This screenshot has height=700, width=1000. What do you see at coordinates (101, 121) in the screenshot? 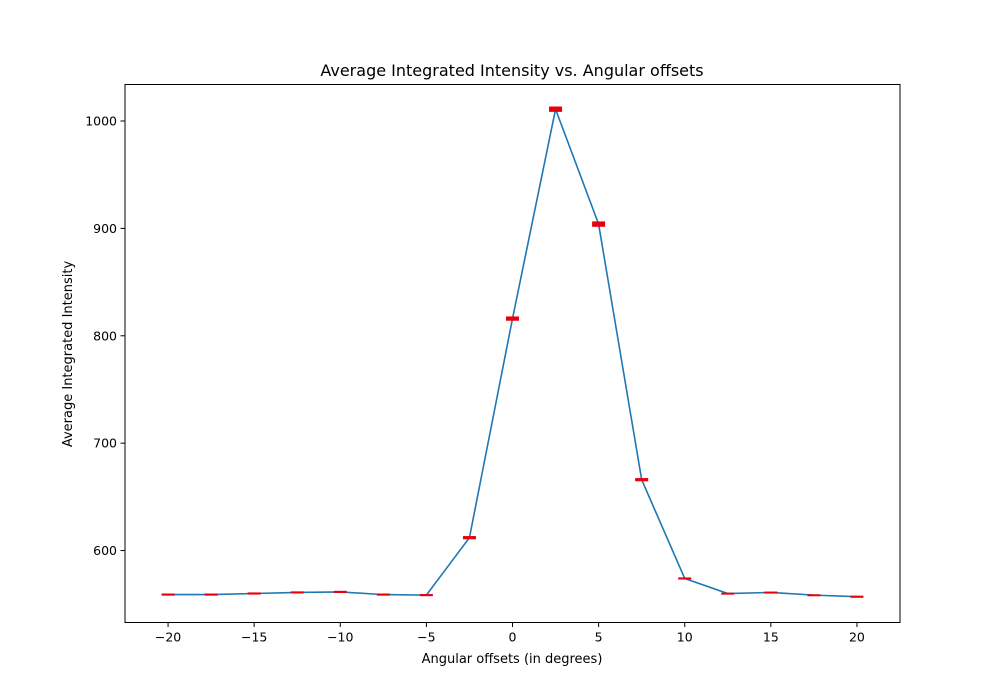
I see `y-tick-label: 1000` at bounding box center [101, 121].